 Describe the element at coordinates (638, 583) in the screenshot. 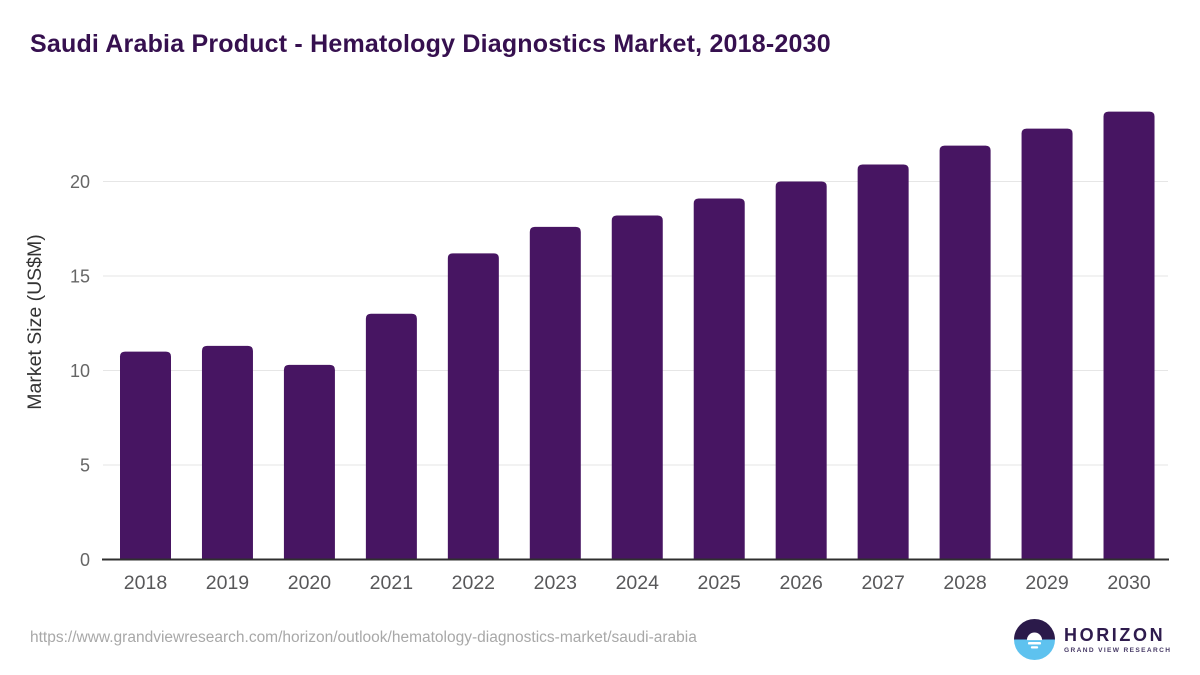

I see `x-tick-label: 2024` at that location.